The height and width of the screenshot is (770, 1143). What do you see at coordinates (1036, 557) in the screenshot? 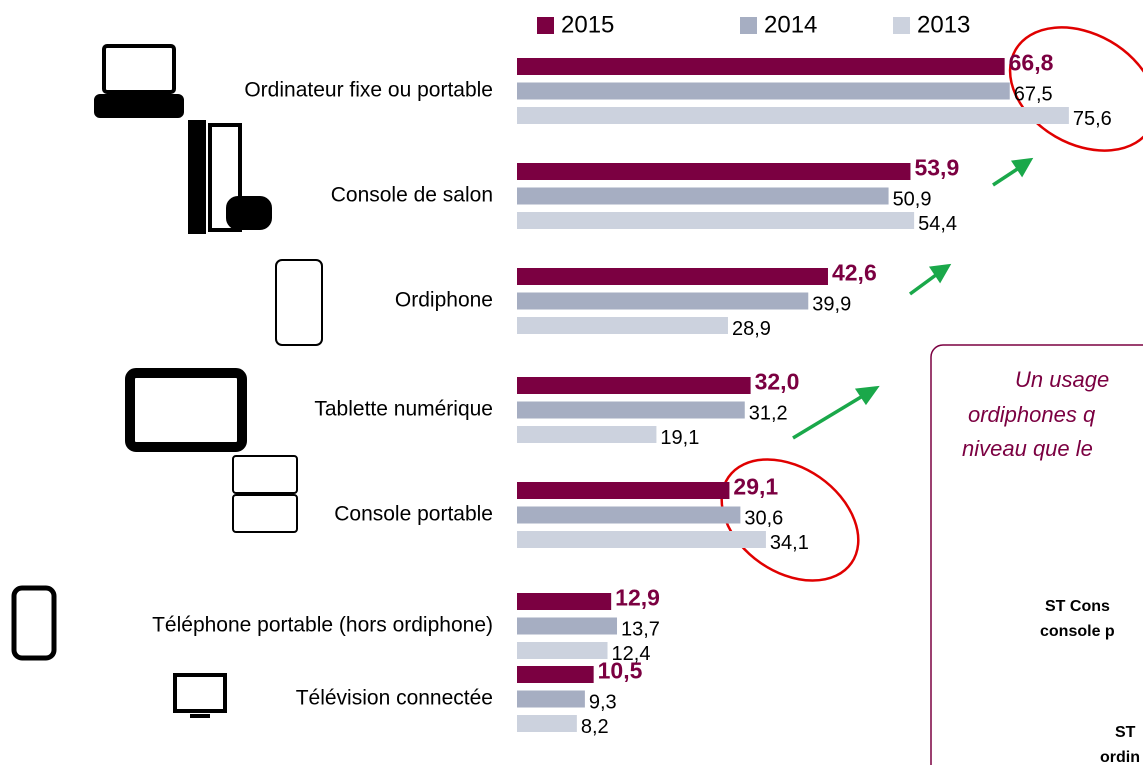
I see `annotation-box` at bounding box center [1036, 557].